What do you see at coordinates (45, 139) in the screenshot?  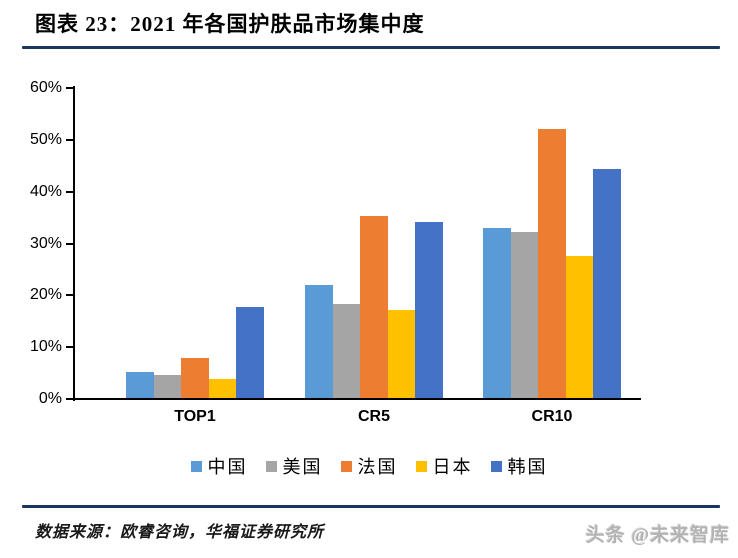 I see `y-axis-tick-label: 50%` at bounding box center [45, 139].